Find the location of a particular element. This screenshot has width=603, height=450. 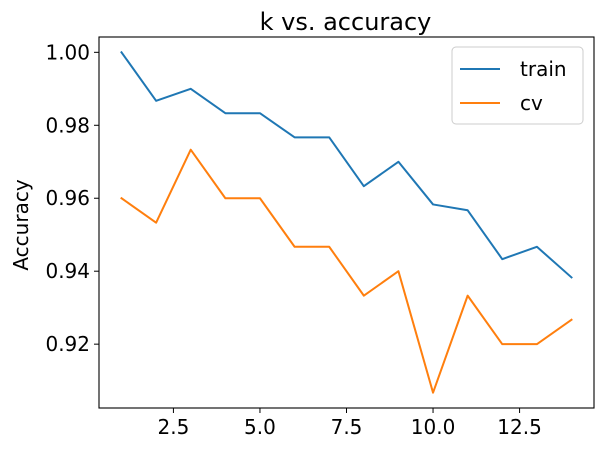

chart-title: k vs. accuracy is located at coordinates (346, 22).